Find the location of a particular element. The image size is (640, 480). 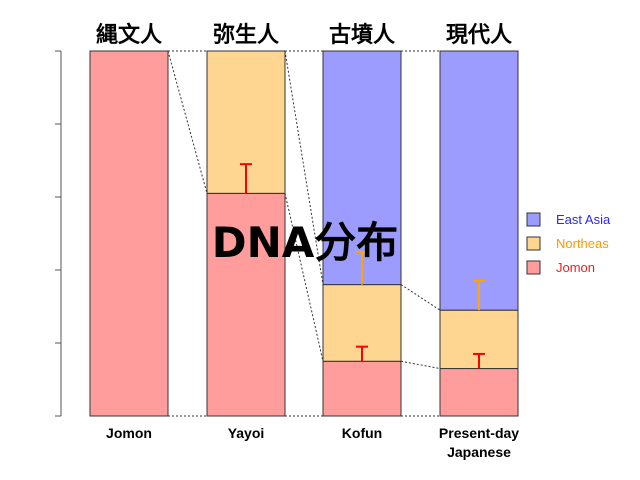

category-label: Yayoi is located at coordinates (246, 433).